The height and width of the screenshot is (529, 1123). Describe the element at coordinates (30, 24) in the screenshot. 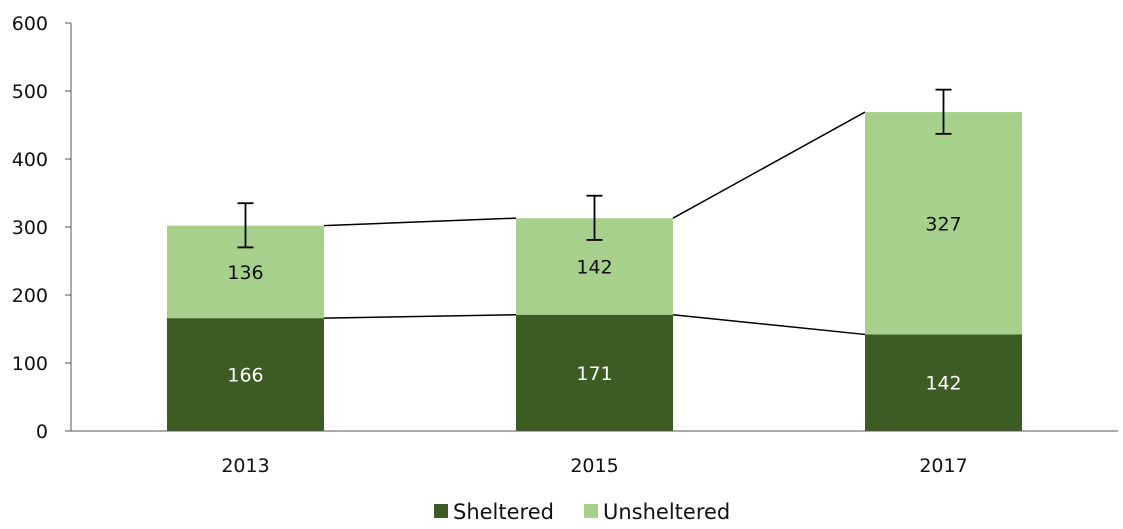

I see `y-tick-label: 600` at that location.